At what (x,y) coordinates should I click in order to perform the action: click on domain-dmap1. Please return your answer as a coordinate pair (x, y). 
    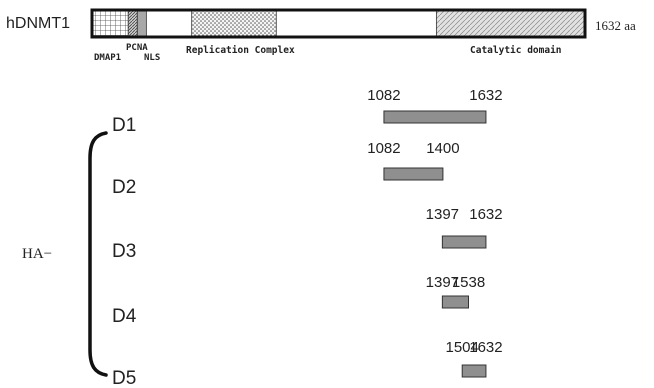
    Looking at the image, I should click on (110, 23).